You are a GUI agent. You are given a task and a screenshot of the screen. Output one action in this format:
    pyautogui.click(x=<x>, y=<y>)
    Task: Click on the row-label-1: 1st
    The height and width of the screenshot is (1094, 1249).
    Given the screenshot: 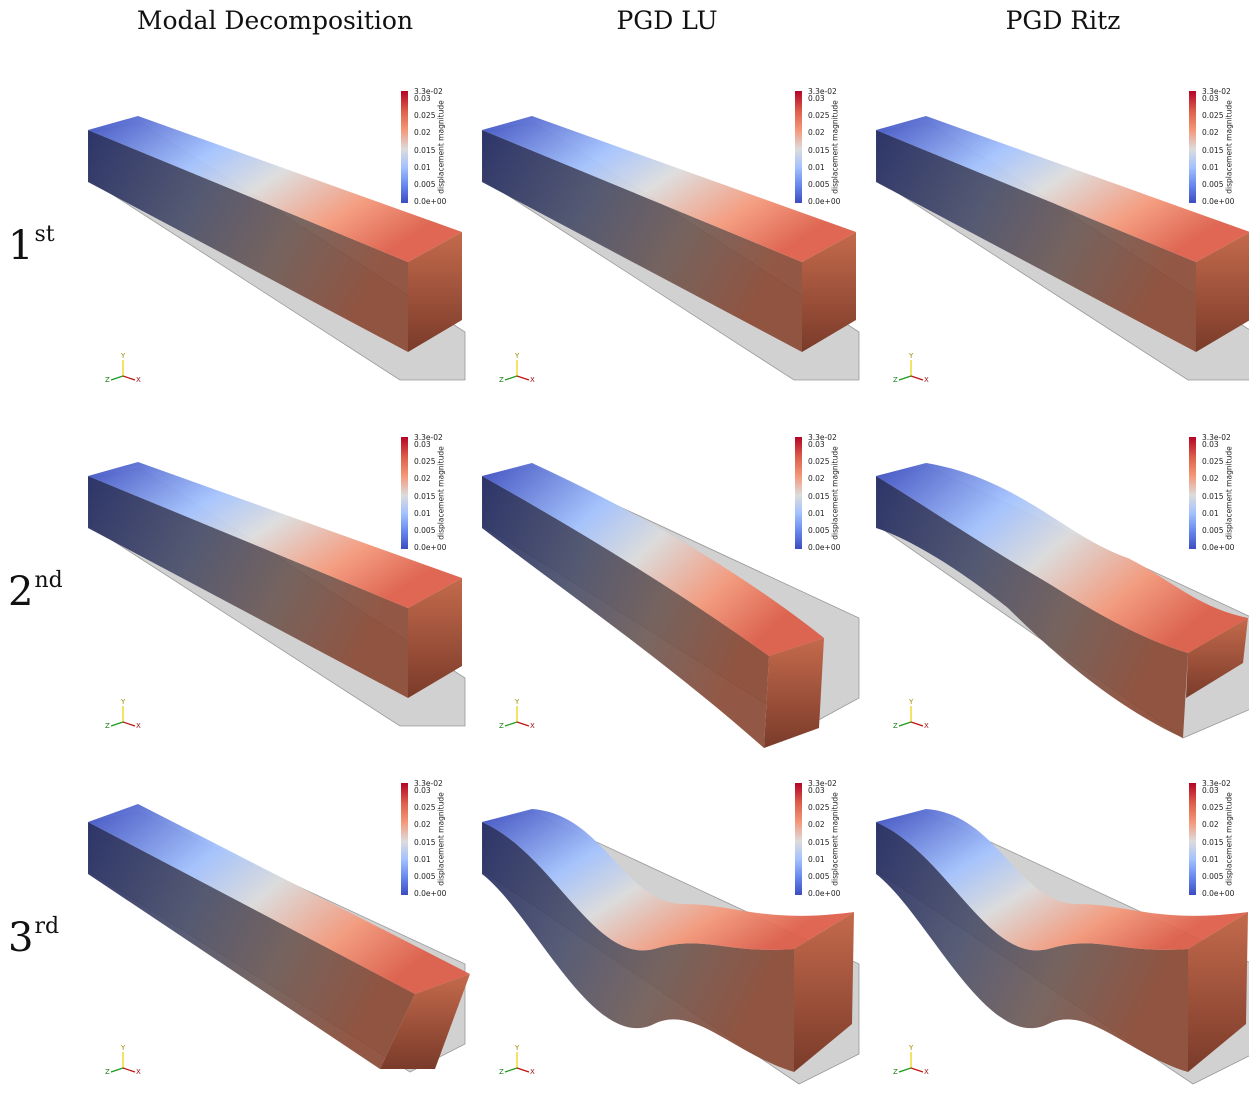 What is the action you would take?
    pyautogui.click(x=31, y=245)
    